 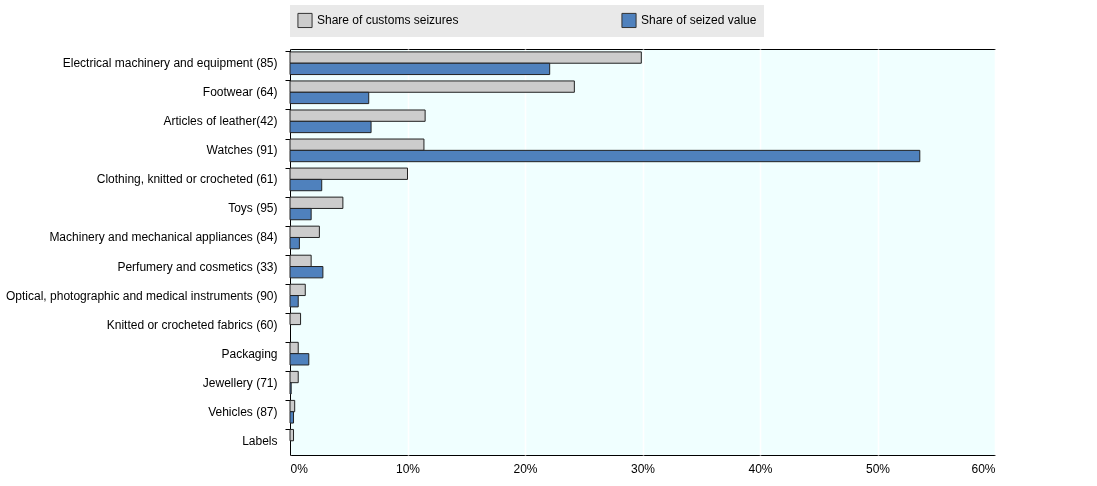 I want to click on y-tick-label: Packaging, so click(x=249, y=353).